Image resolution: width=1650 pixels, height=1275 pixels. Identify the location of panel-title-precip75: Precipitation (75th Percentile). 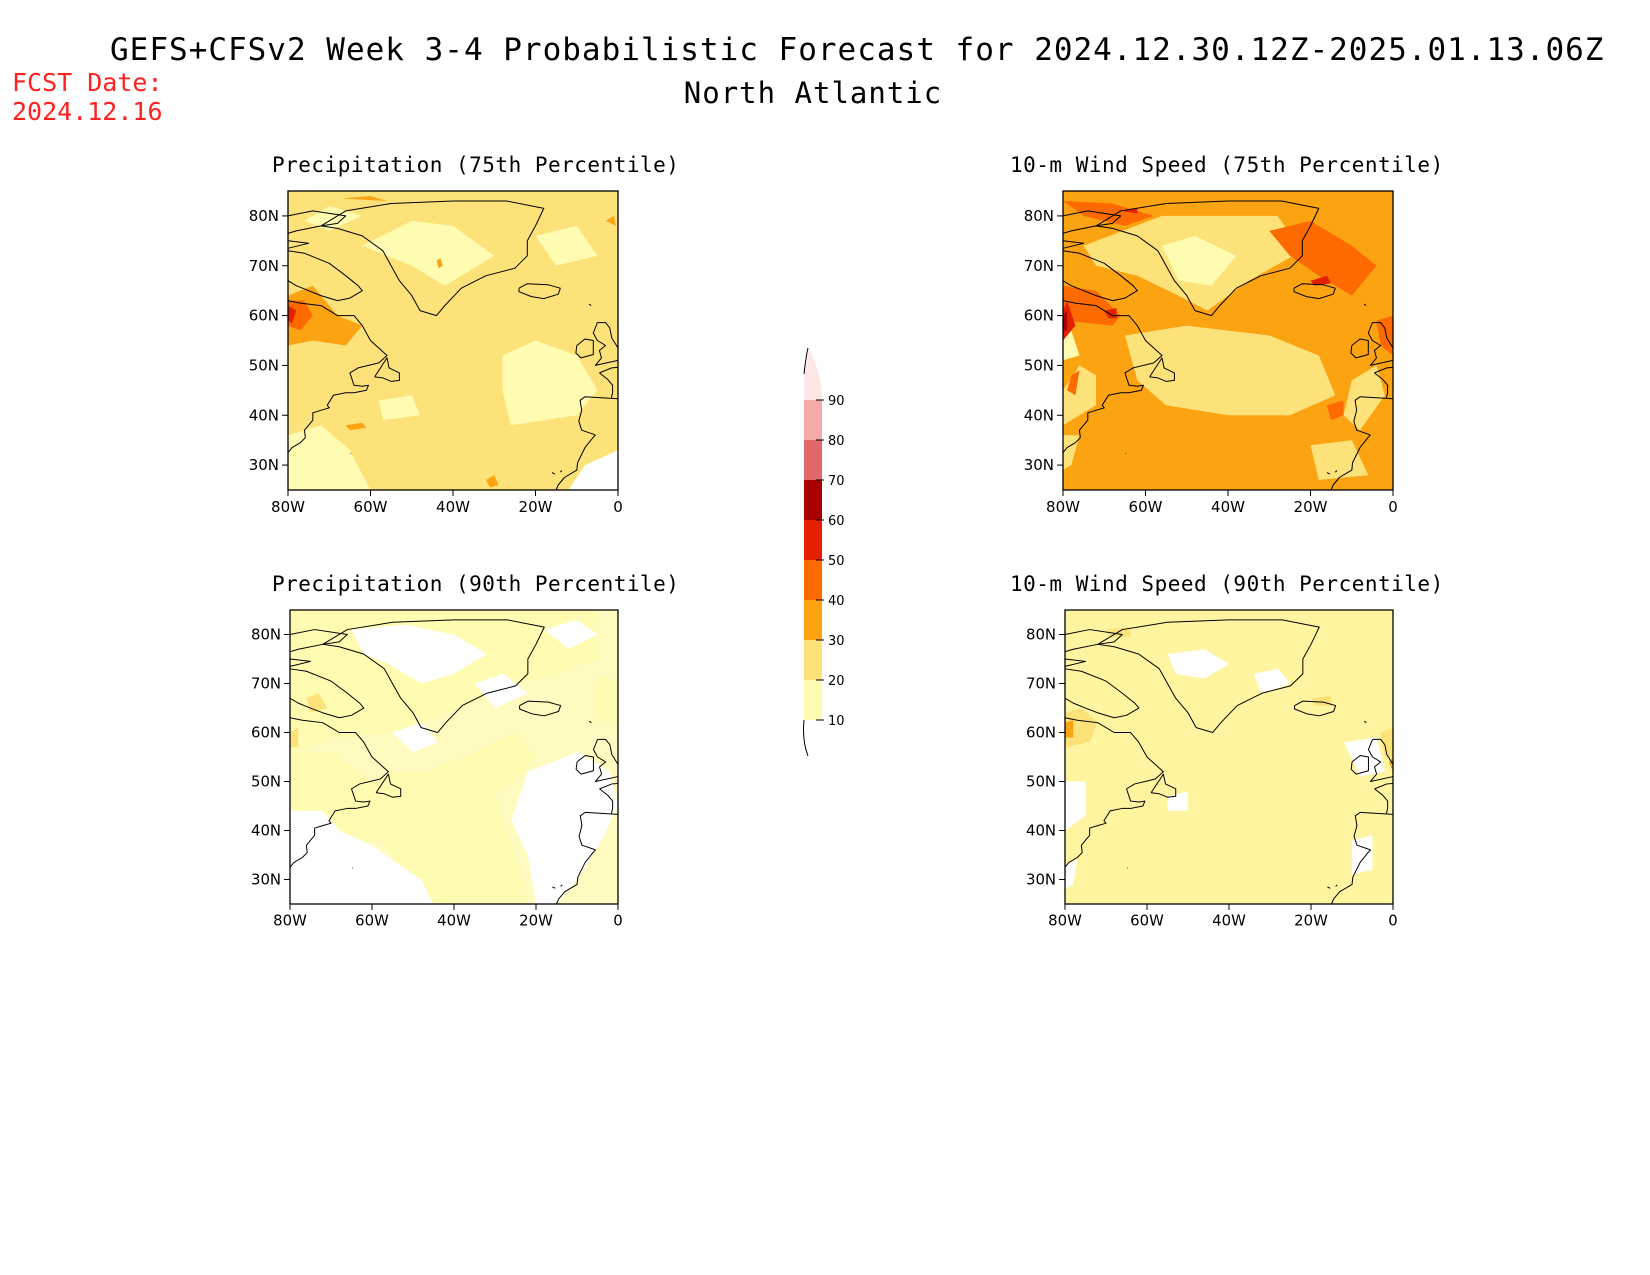
(476, 165).